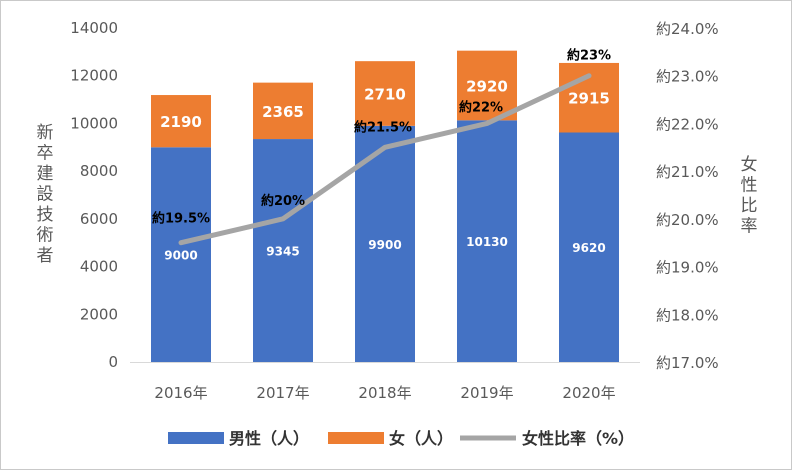 This screenshot has width=792, height=470. I want to click on y2-tick-label: 約24.0%, so click(687, 29).